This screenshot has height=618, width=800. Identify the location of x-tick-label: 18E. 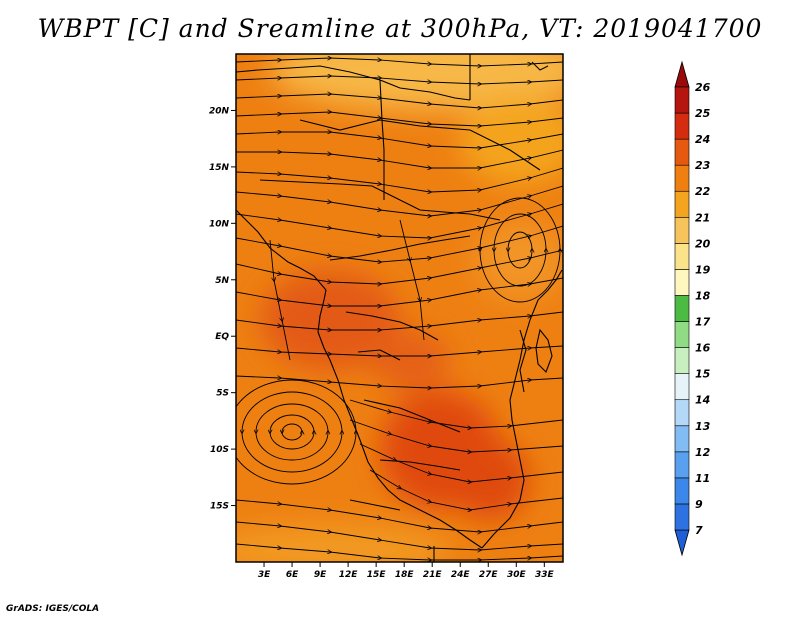
(405, 575).